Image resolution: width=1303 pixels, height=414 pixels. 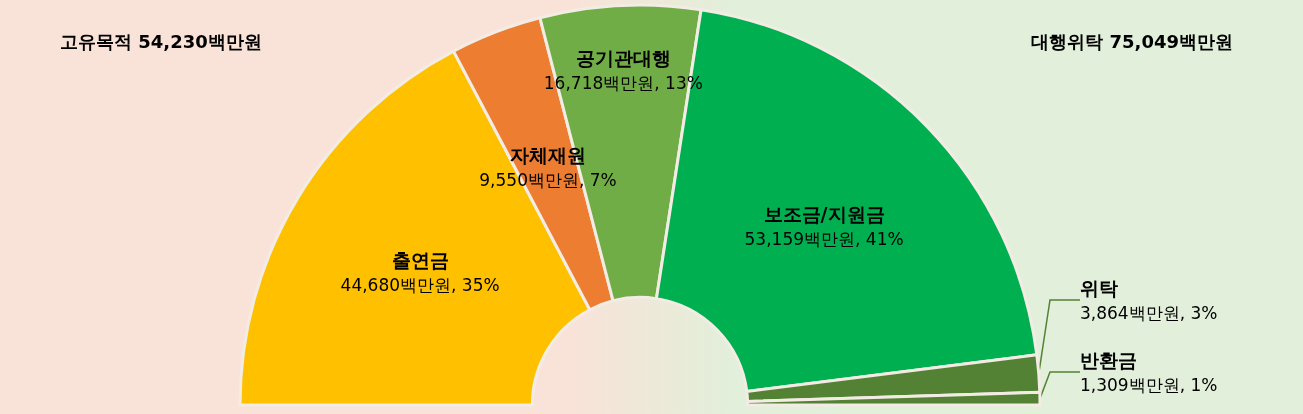 I want to click on slice-label: 보조금/지원금, so click(x=824, y=213).